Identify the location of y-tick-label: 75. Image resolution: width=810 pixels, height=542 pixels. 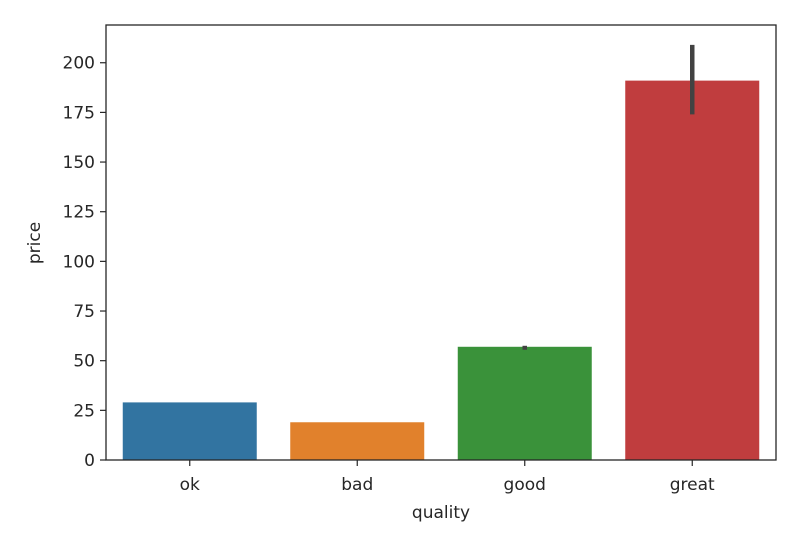
(84, 312).